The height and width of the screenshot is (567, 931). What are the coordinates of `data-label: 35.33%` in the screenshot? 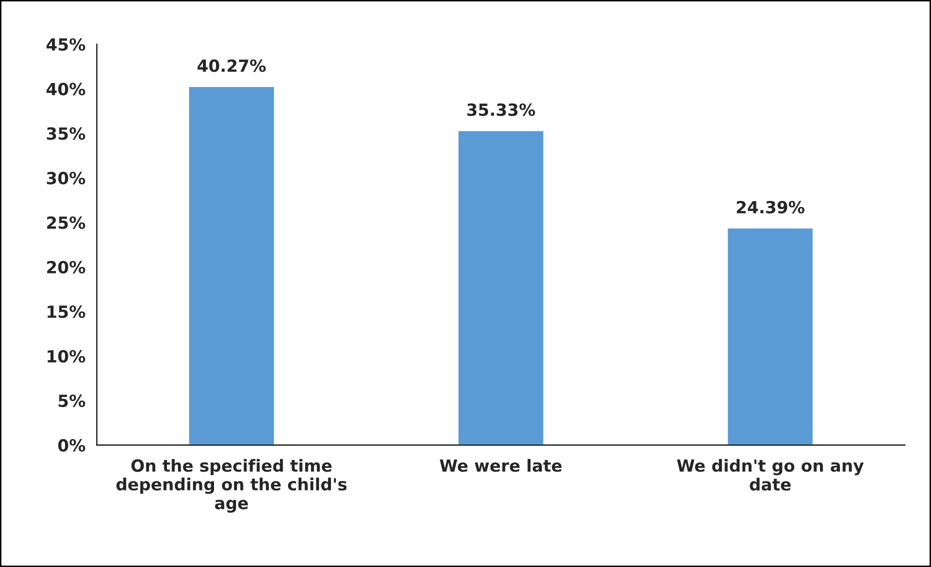 It's located at (501, 109).